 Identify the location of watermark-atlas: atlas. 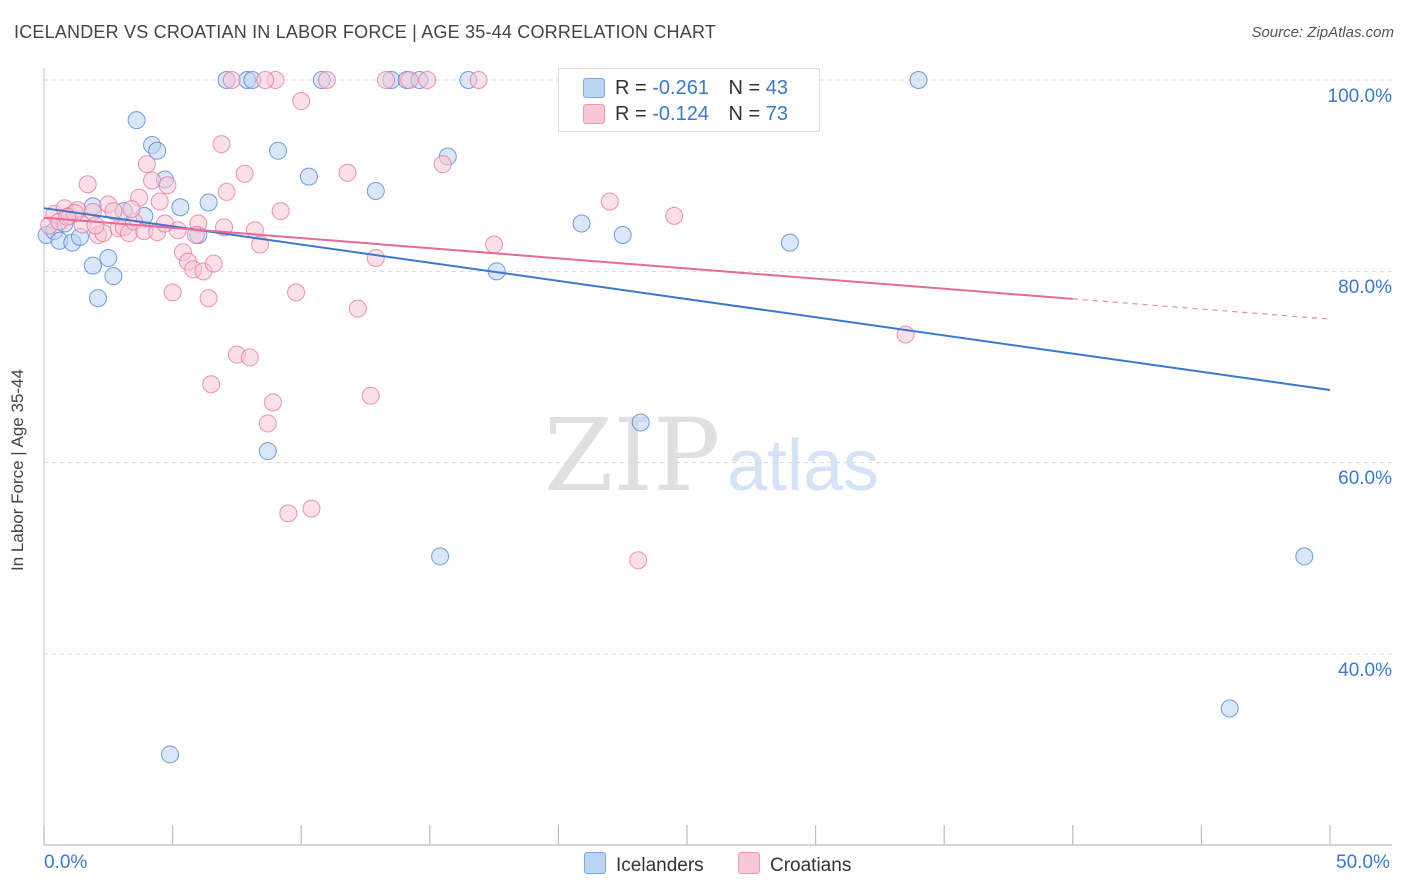
(803, 466).